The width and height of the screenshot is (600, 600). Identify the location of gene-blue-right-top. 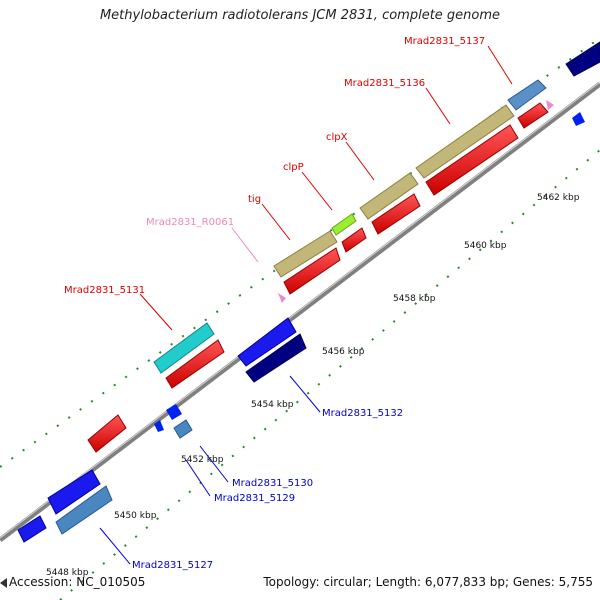
(578, 119).